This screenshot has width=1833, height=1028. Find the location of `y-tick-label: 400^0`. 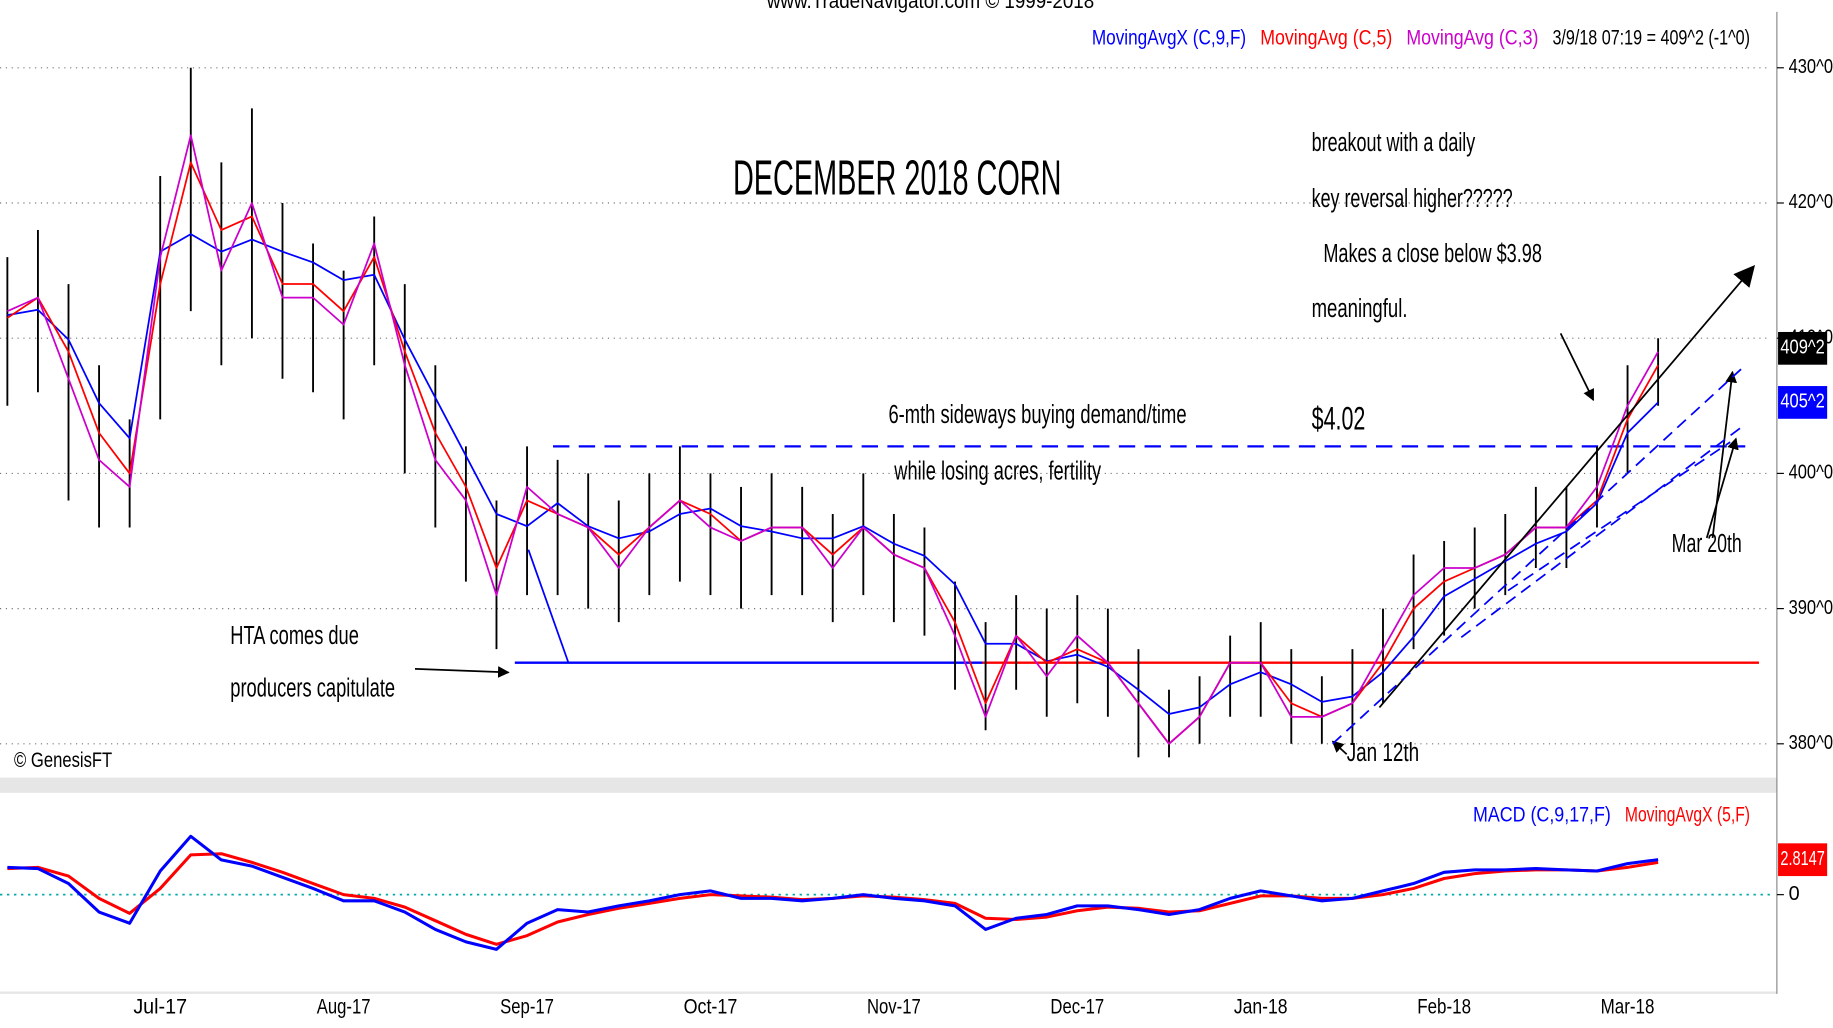

y-tick-label: 400^0 is located at coordinates (1811, 473).